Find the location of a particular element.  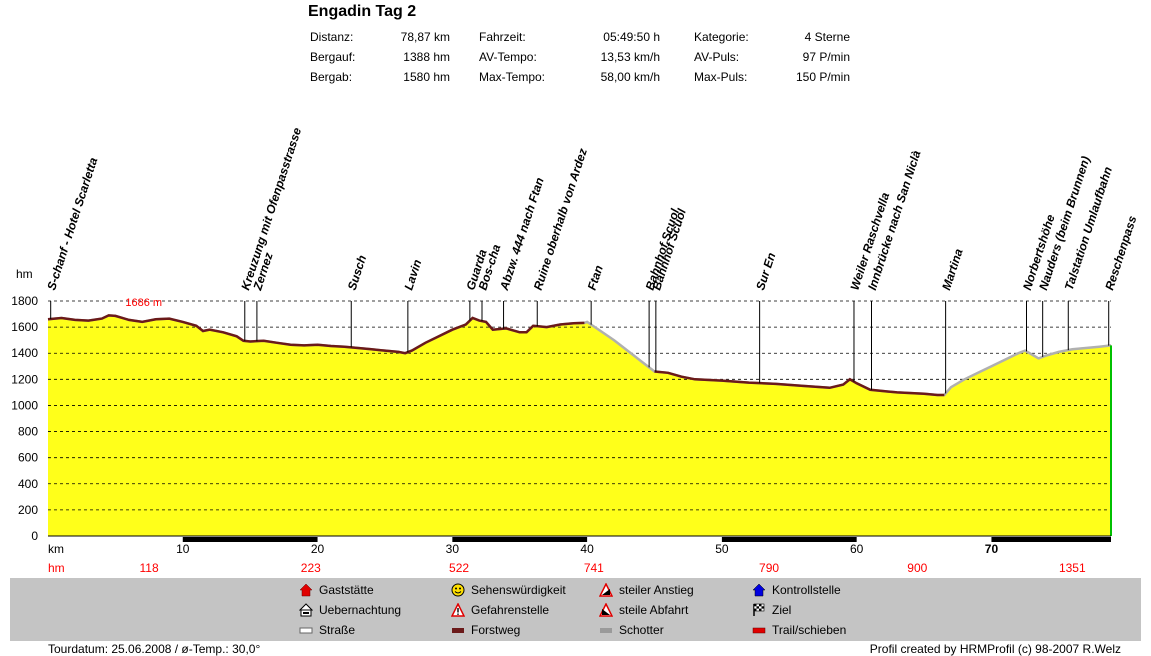

legend-item: Forstweg is located at coordinates (485, 630).